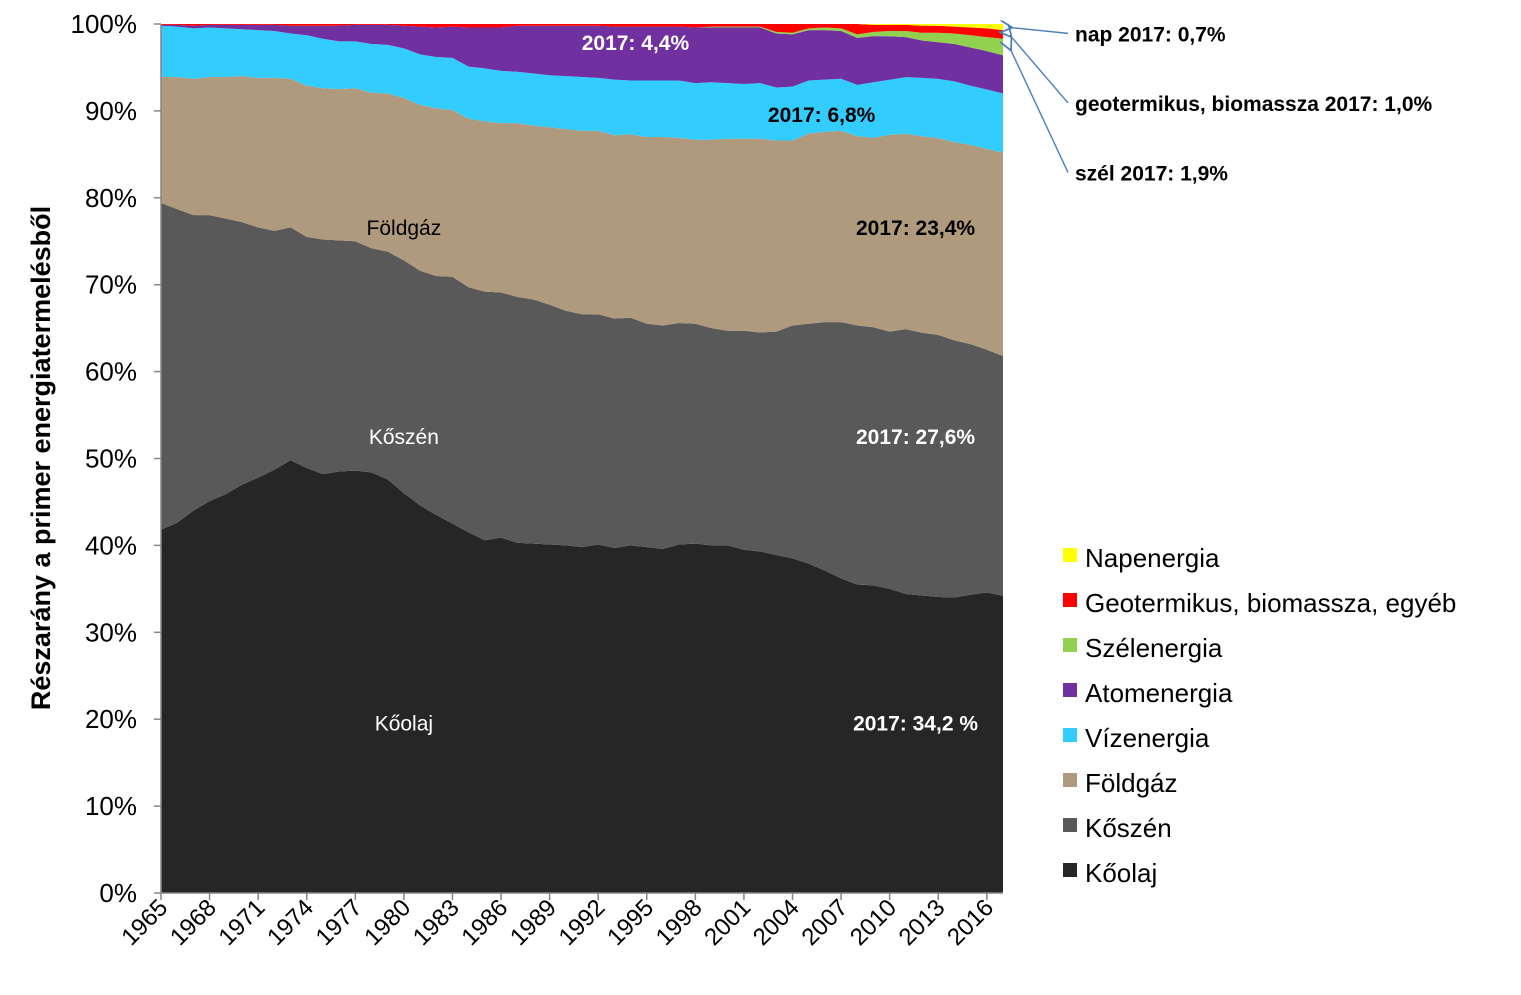  What do you see at coordinates (193, 922) in the screenshot?
I see `x-tick-label: 1968` at bounding box center [193, 922].